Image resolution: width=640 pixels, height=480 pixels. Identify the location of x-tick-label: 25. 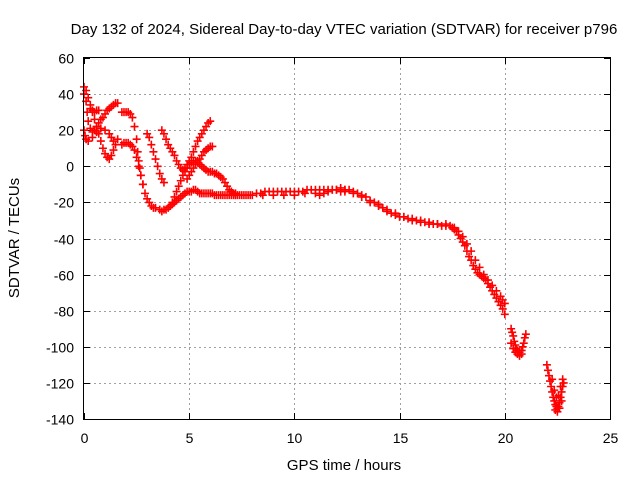
(611, 438).